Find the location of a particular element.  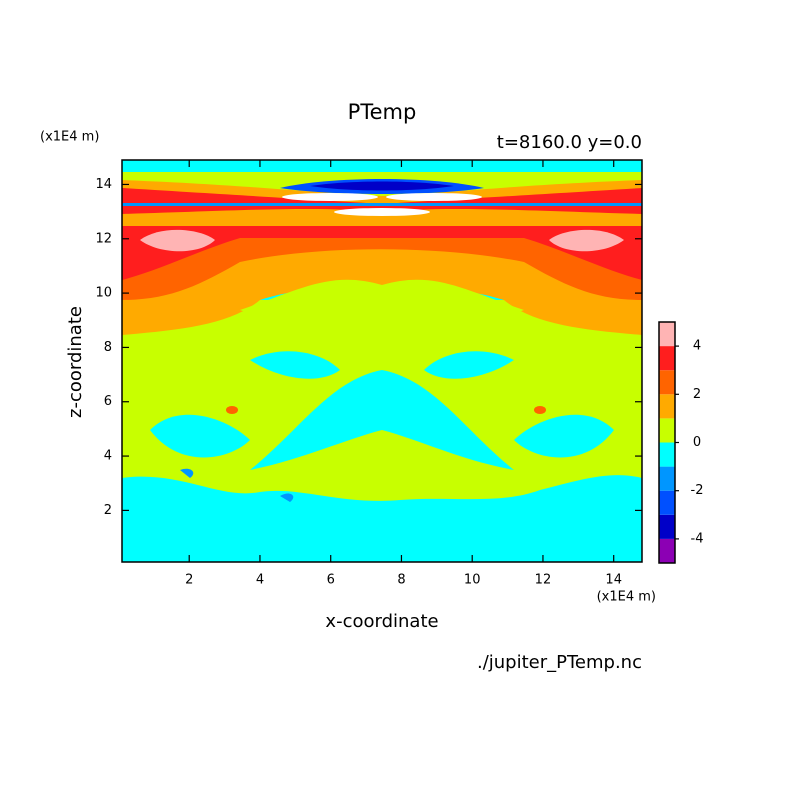

colorbar-tick-label: -2 is located at coordinates (697, 490).